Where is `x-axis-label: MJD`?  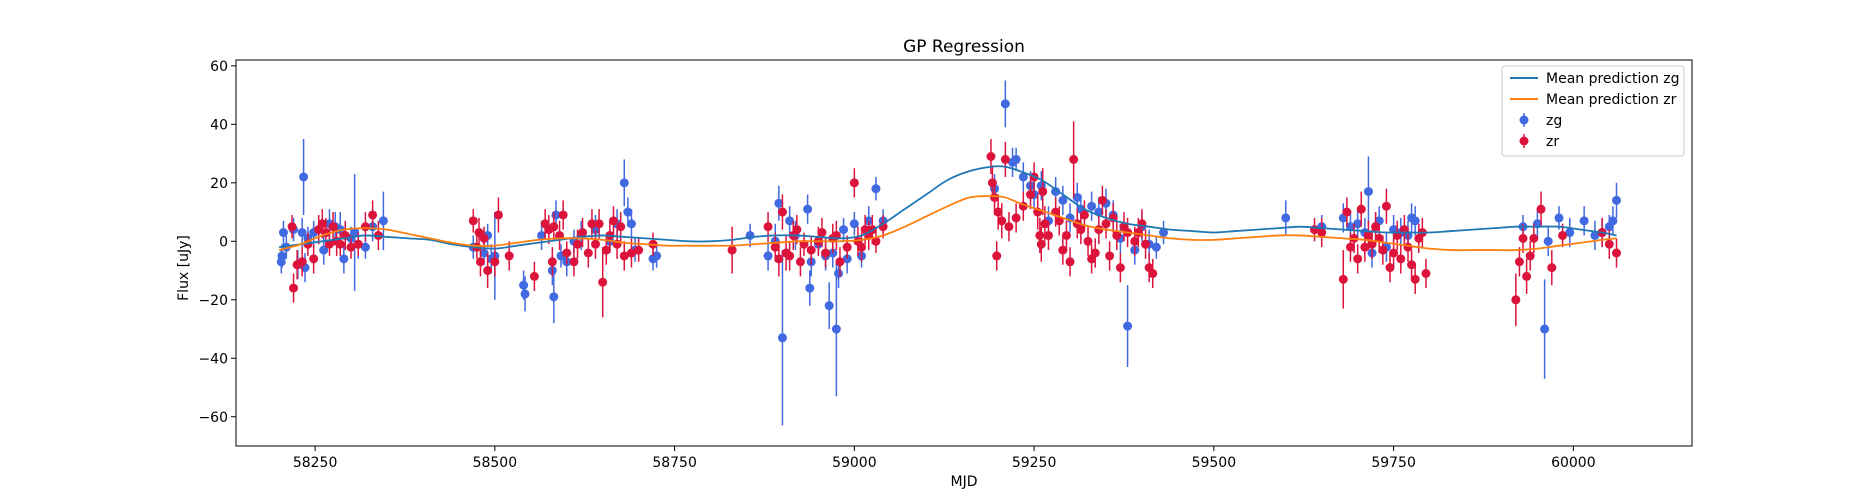 x-axis-label: MJD is located at coordinates (964, 482).